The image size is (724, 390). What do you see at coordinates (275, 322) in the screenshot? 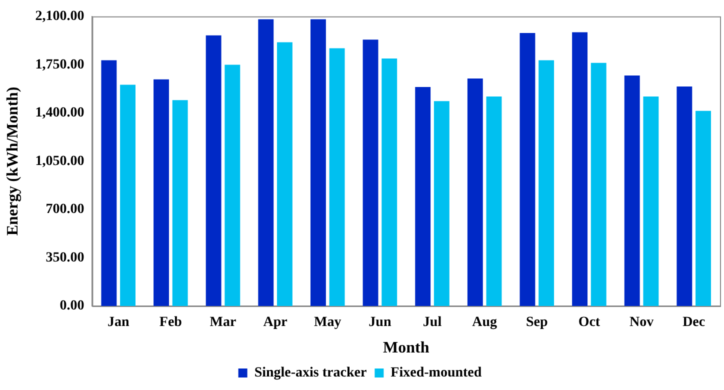
I see `x-tick-label: Apr` at bounding box center [275, 322].